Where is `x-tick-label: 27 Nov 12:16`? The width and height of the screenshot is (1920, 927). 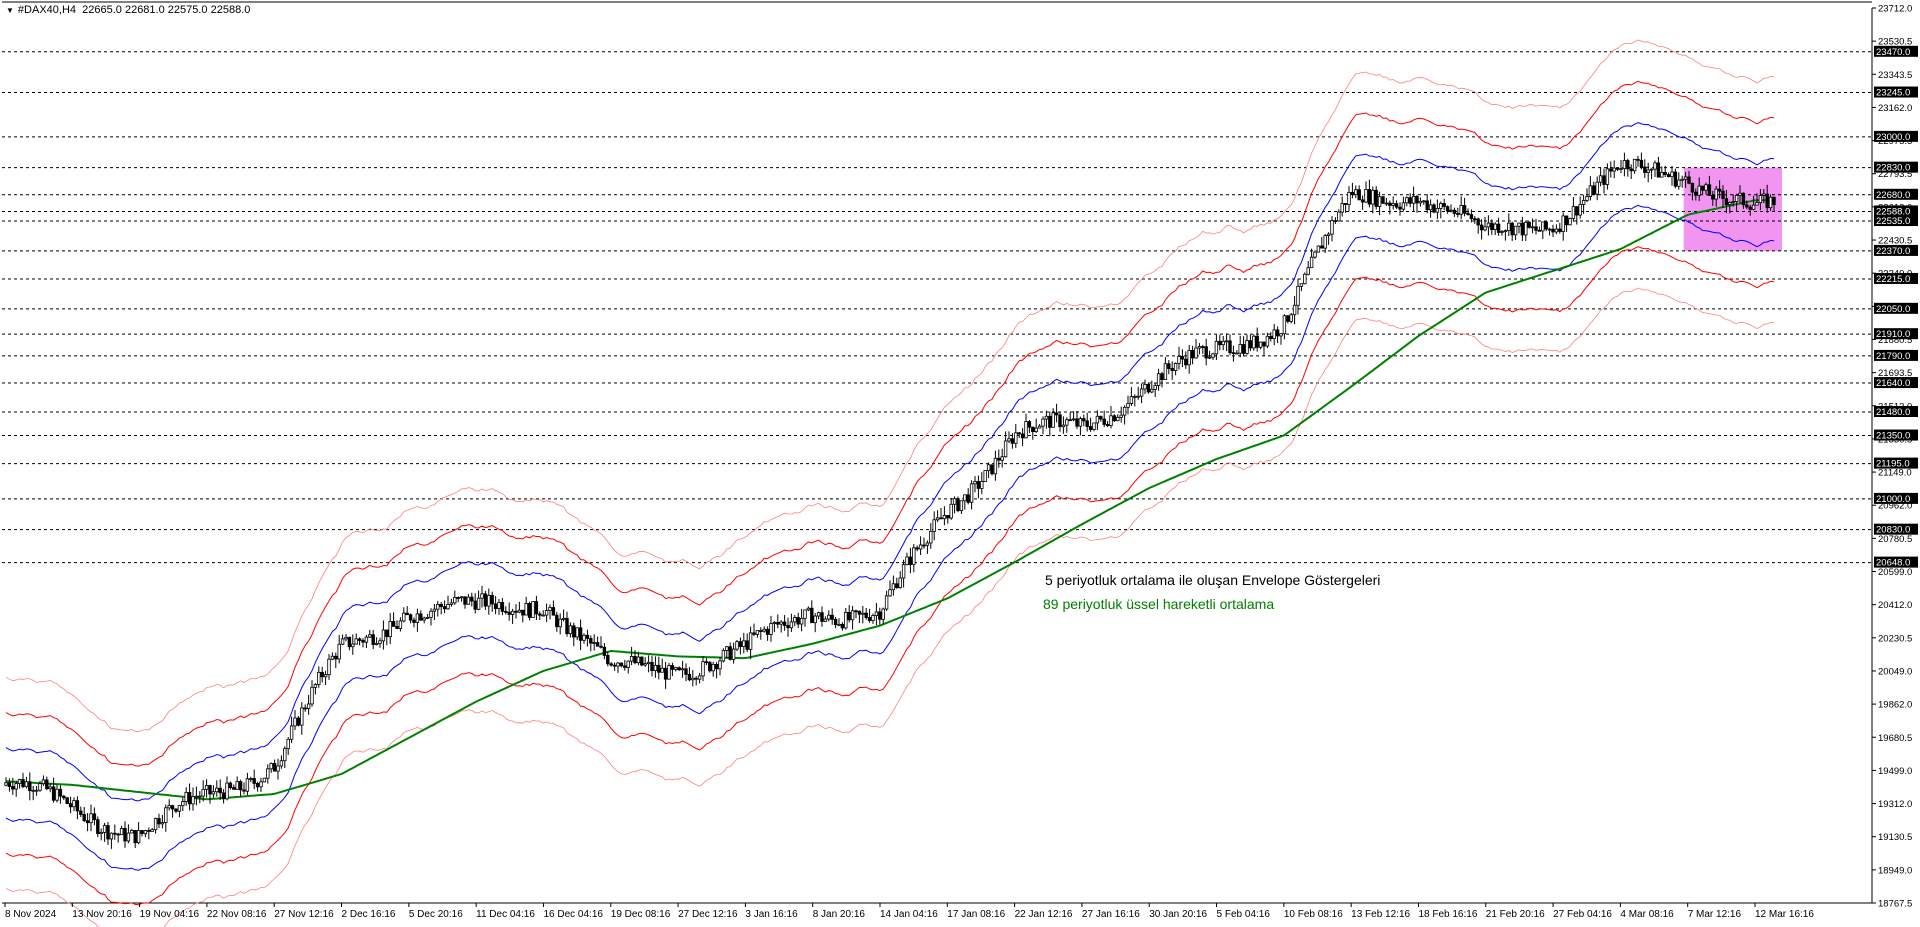
x-tick-label: 27 Nov 12:16 is located at coordinates (304, 914).